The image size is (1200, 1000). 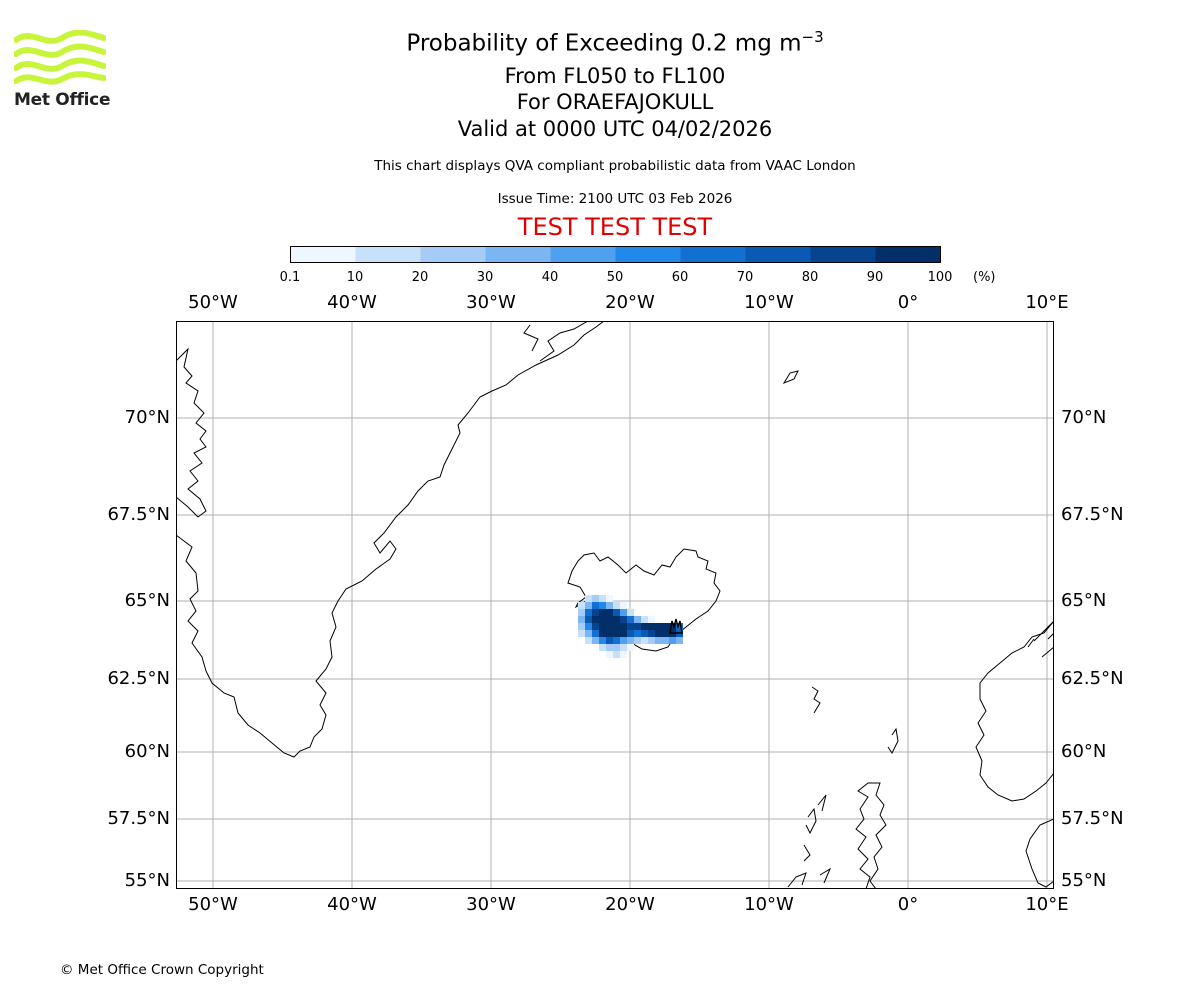 I want to click on colorbar-tick-label: 30, so click(x=485, y=277).